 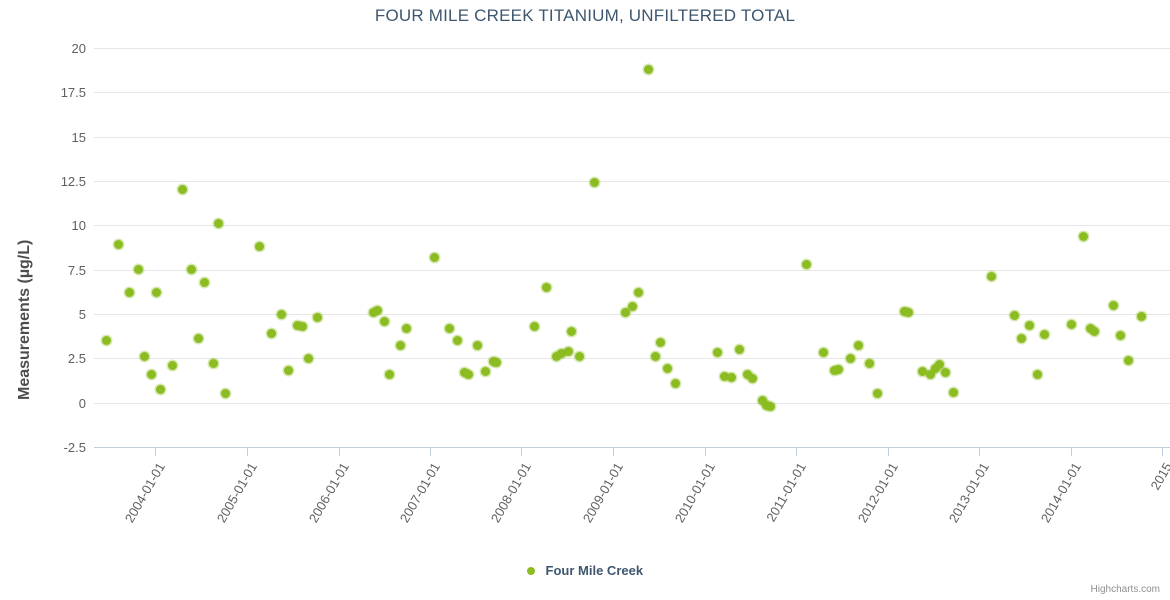 What do you see at coordinates (603, 493) in the screenshot?
I see `x-axis-tick-label: 2009-01-01` at bounding box center [603, 493].